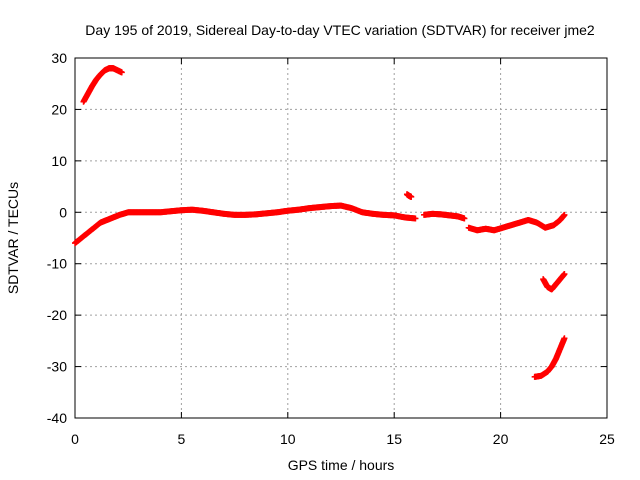  What do you see at coordinates (75, 439) in the screenshot?
I see `x-tick-label: 0` at bounding box center [75, 439].